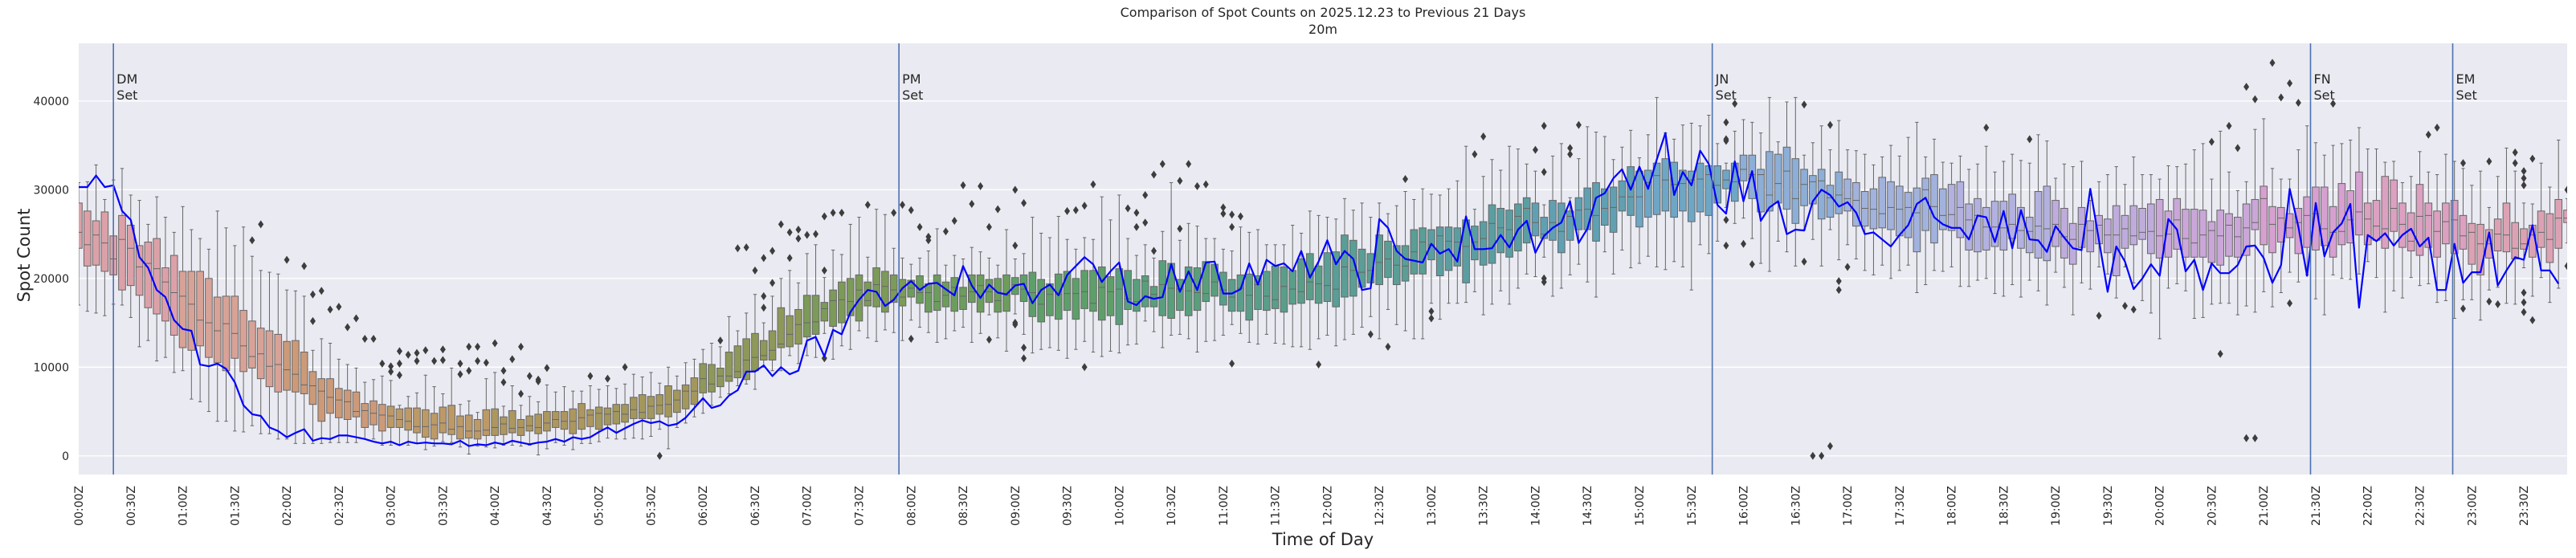 The height and width of the screenshot is (558, 2576). I want to click on x-tick-label: 23:30Z, so click(2524, 506).